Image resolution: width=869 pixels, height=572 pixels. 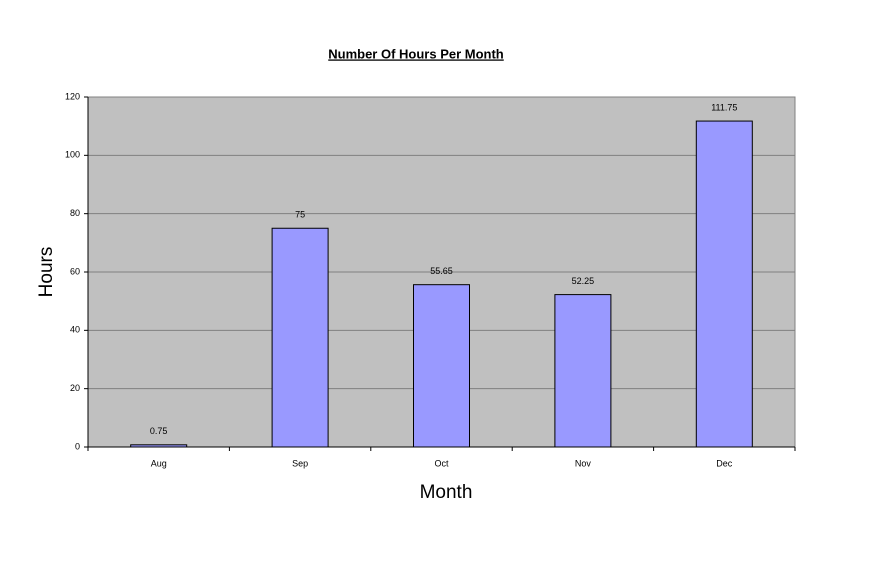 What do you see at coordinates (75, 213) in the screenshot?
I see `y-tick-label: 80` at bounding box center [75, 213].